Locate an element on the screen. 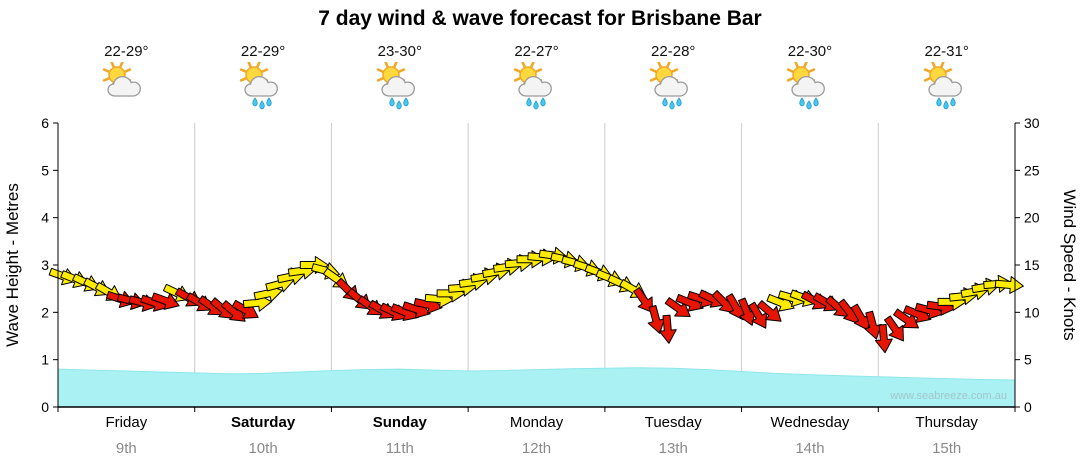 This screenshot has width=1080, height=475. day-label-monday: Monday is located at coordinates (536, 422).